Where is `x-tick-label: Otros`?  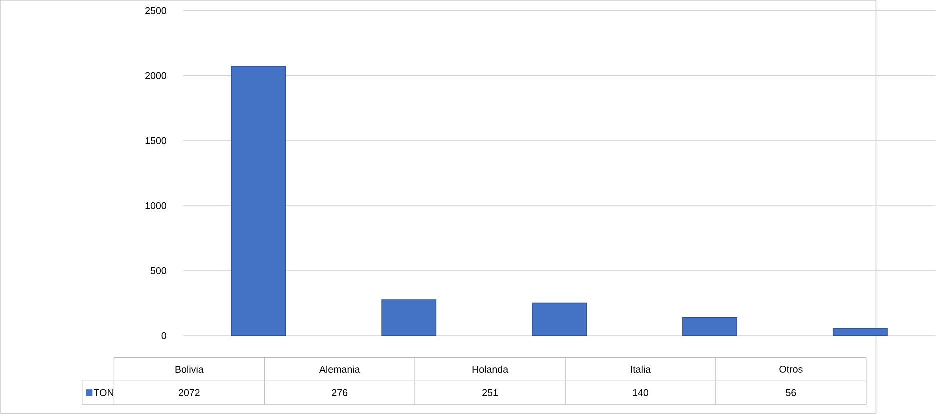 x-tick-label: Otros is located at coordinates (791, 369).